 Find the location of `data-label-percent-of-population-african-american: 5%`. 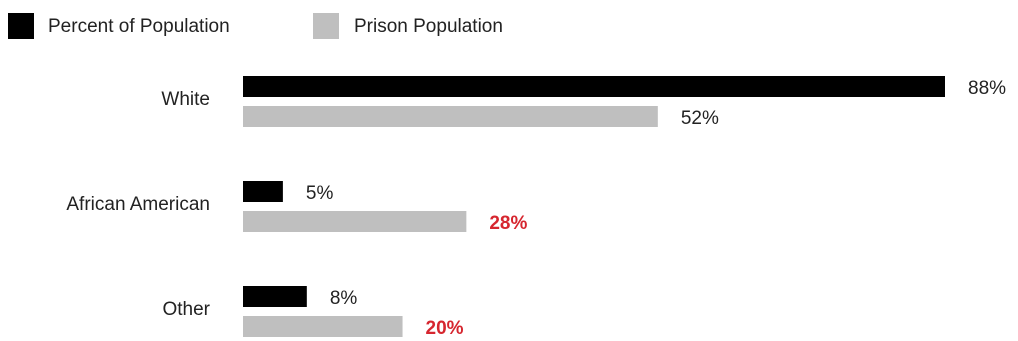

data-label-percent-of-population-african-american: 5% is located at coordinates (320, 193).